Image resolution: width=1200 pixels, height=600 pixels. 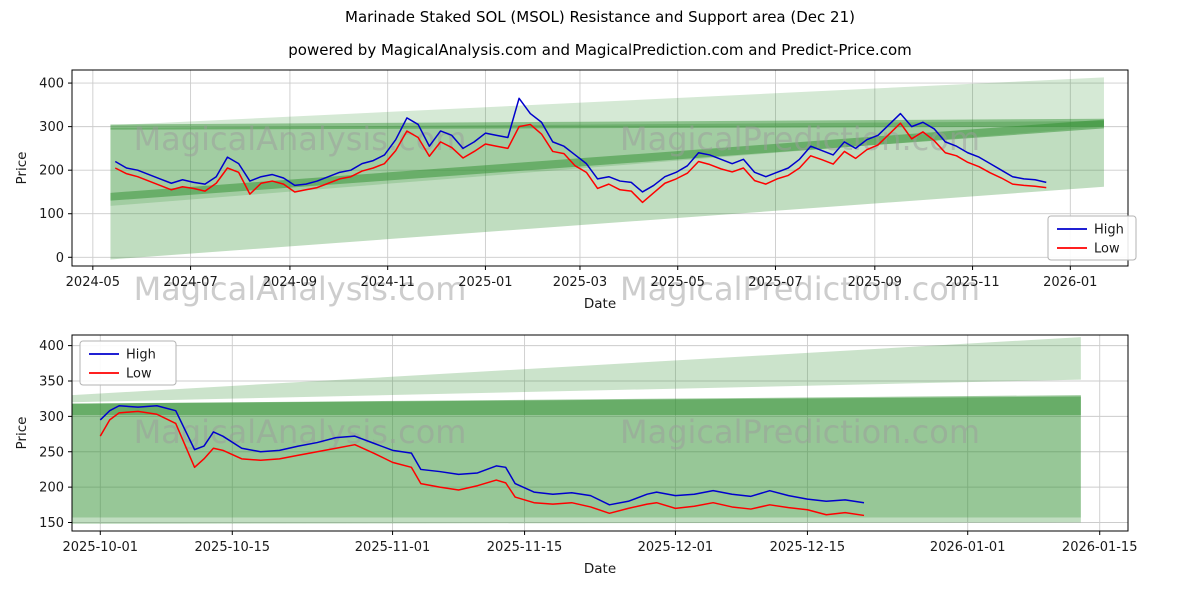 What do you see at coordinates (875, 282) in the screenshot?
I see `x-tick-label: 2025-09` at bounding box center [875, 282].